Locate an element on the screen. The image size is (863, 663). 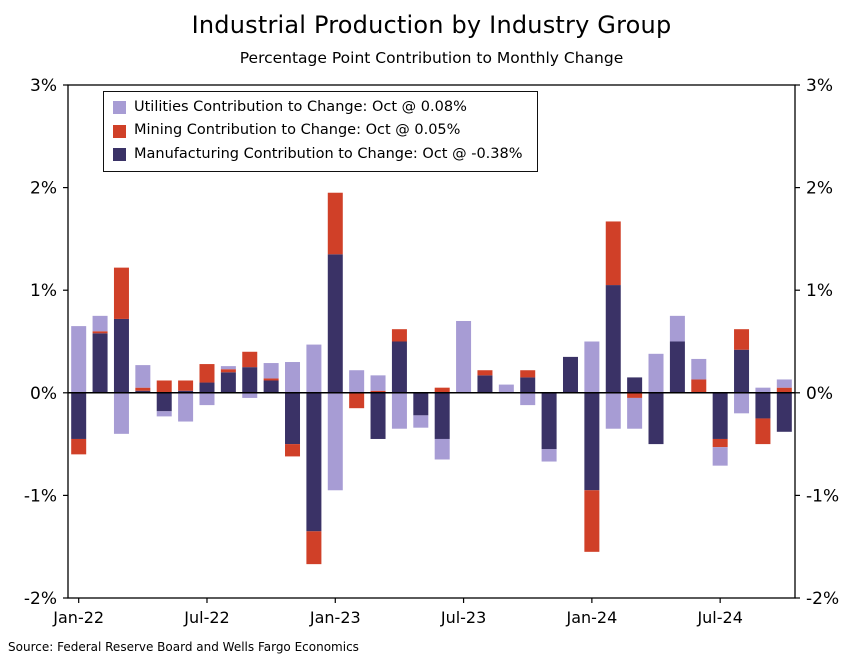
x-axis-label: Jan-24 is located at coordinates (591, 617).